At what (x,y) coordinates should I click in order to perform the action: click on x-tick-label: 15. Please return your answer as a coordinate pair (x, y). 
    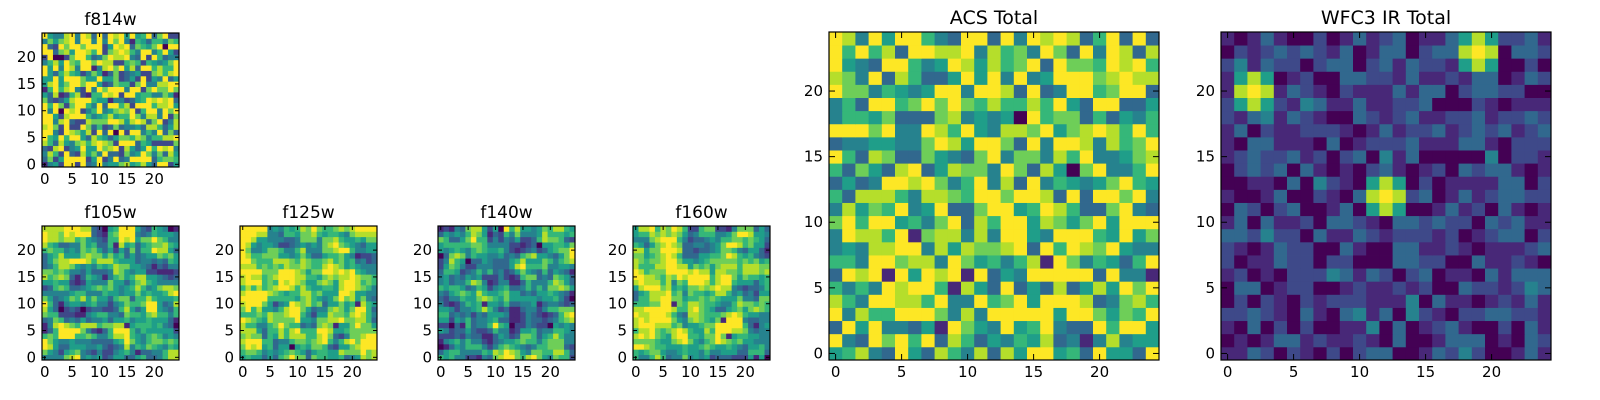
    Looking at the image, I should click on (126, 372).